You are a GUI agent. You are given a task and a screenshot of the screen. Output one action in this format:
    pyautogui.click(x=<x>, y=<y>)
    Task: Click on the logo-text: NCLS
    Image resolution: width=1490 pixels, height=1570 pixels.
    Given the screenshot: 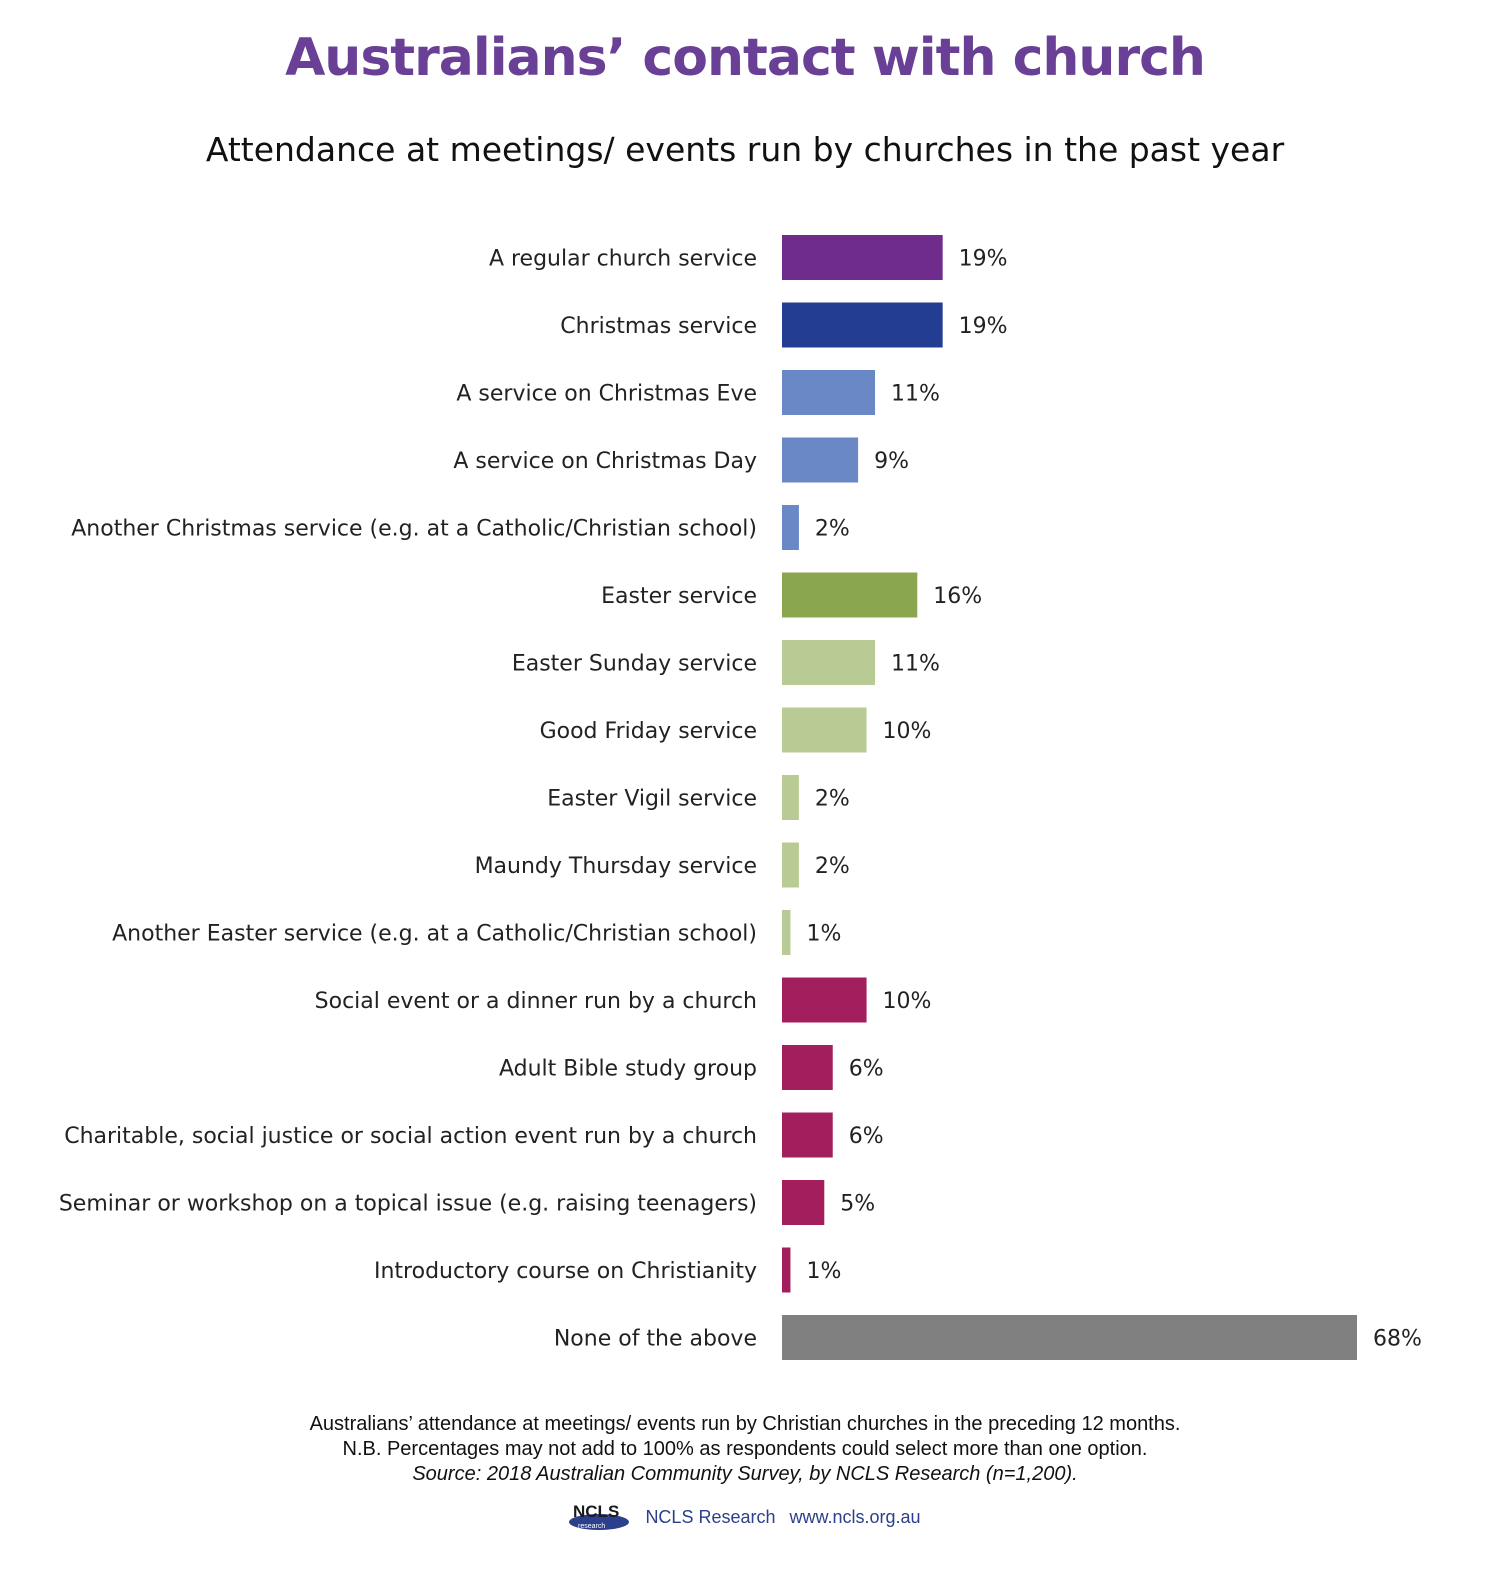 What is the action you would take?
    pyautogui.click(x=596, y=1511)
    